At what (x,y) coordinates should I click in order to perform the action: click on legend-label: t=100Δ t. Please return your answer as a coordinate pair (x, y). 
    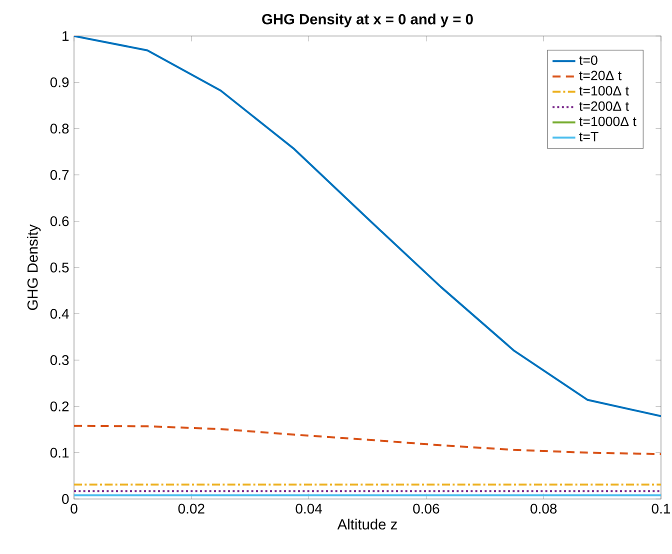
    Looking at the image, I should click on (604, 91).